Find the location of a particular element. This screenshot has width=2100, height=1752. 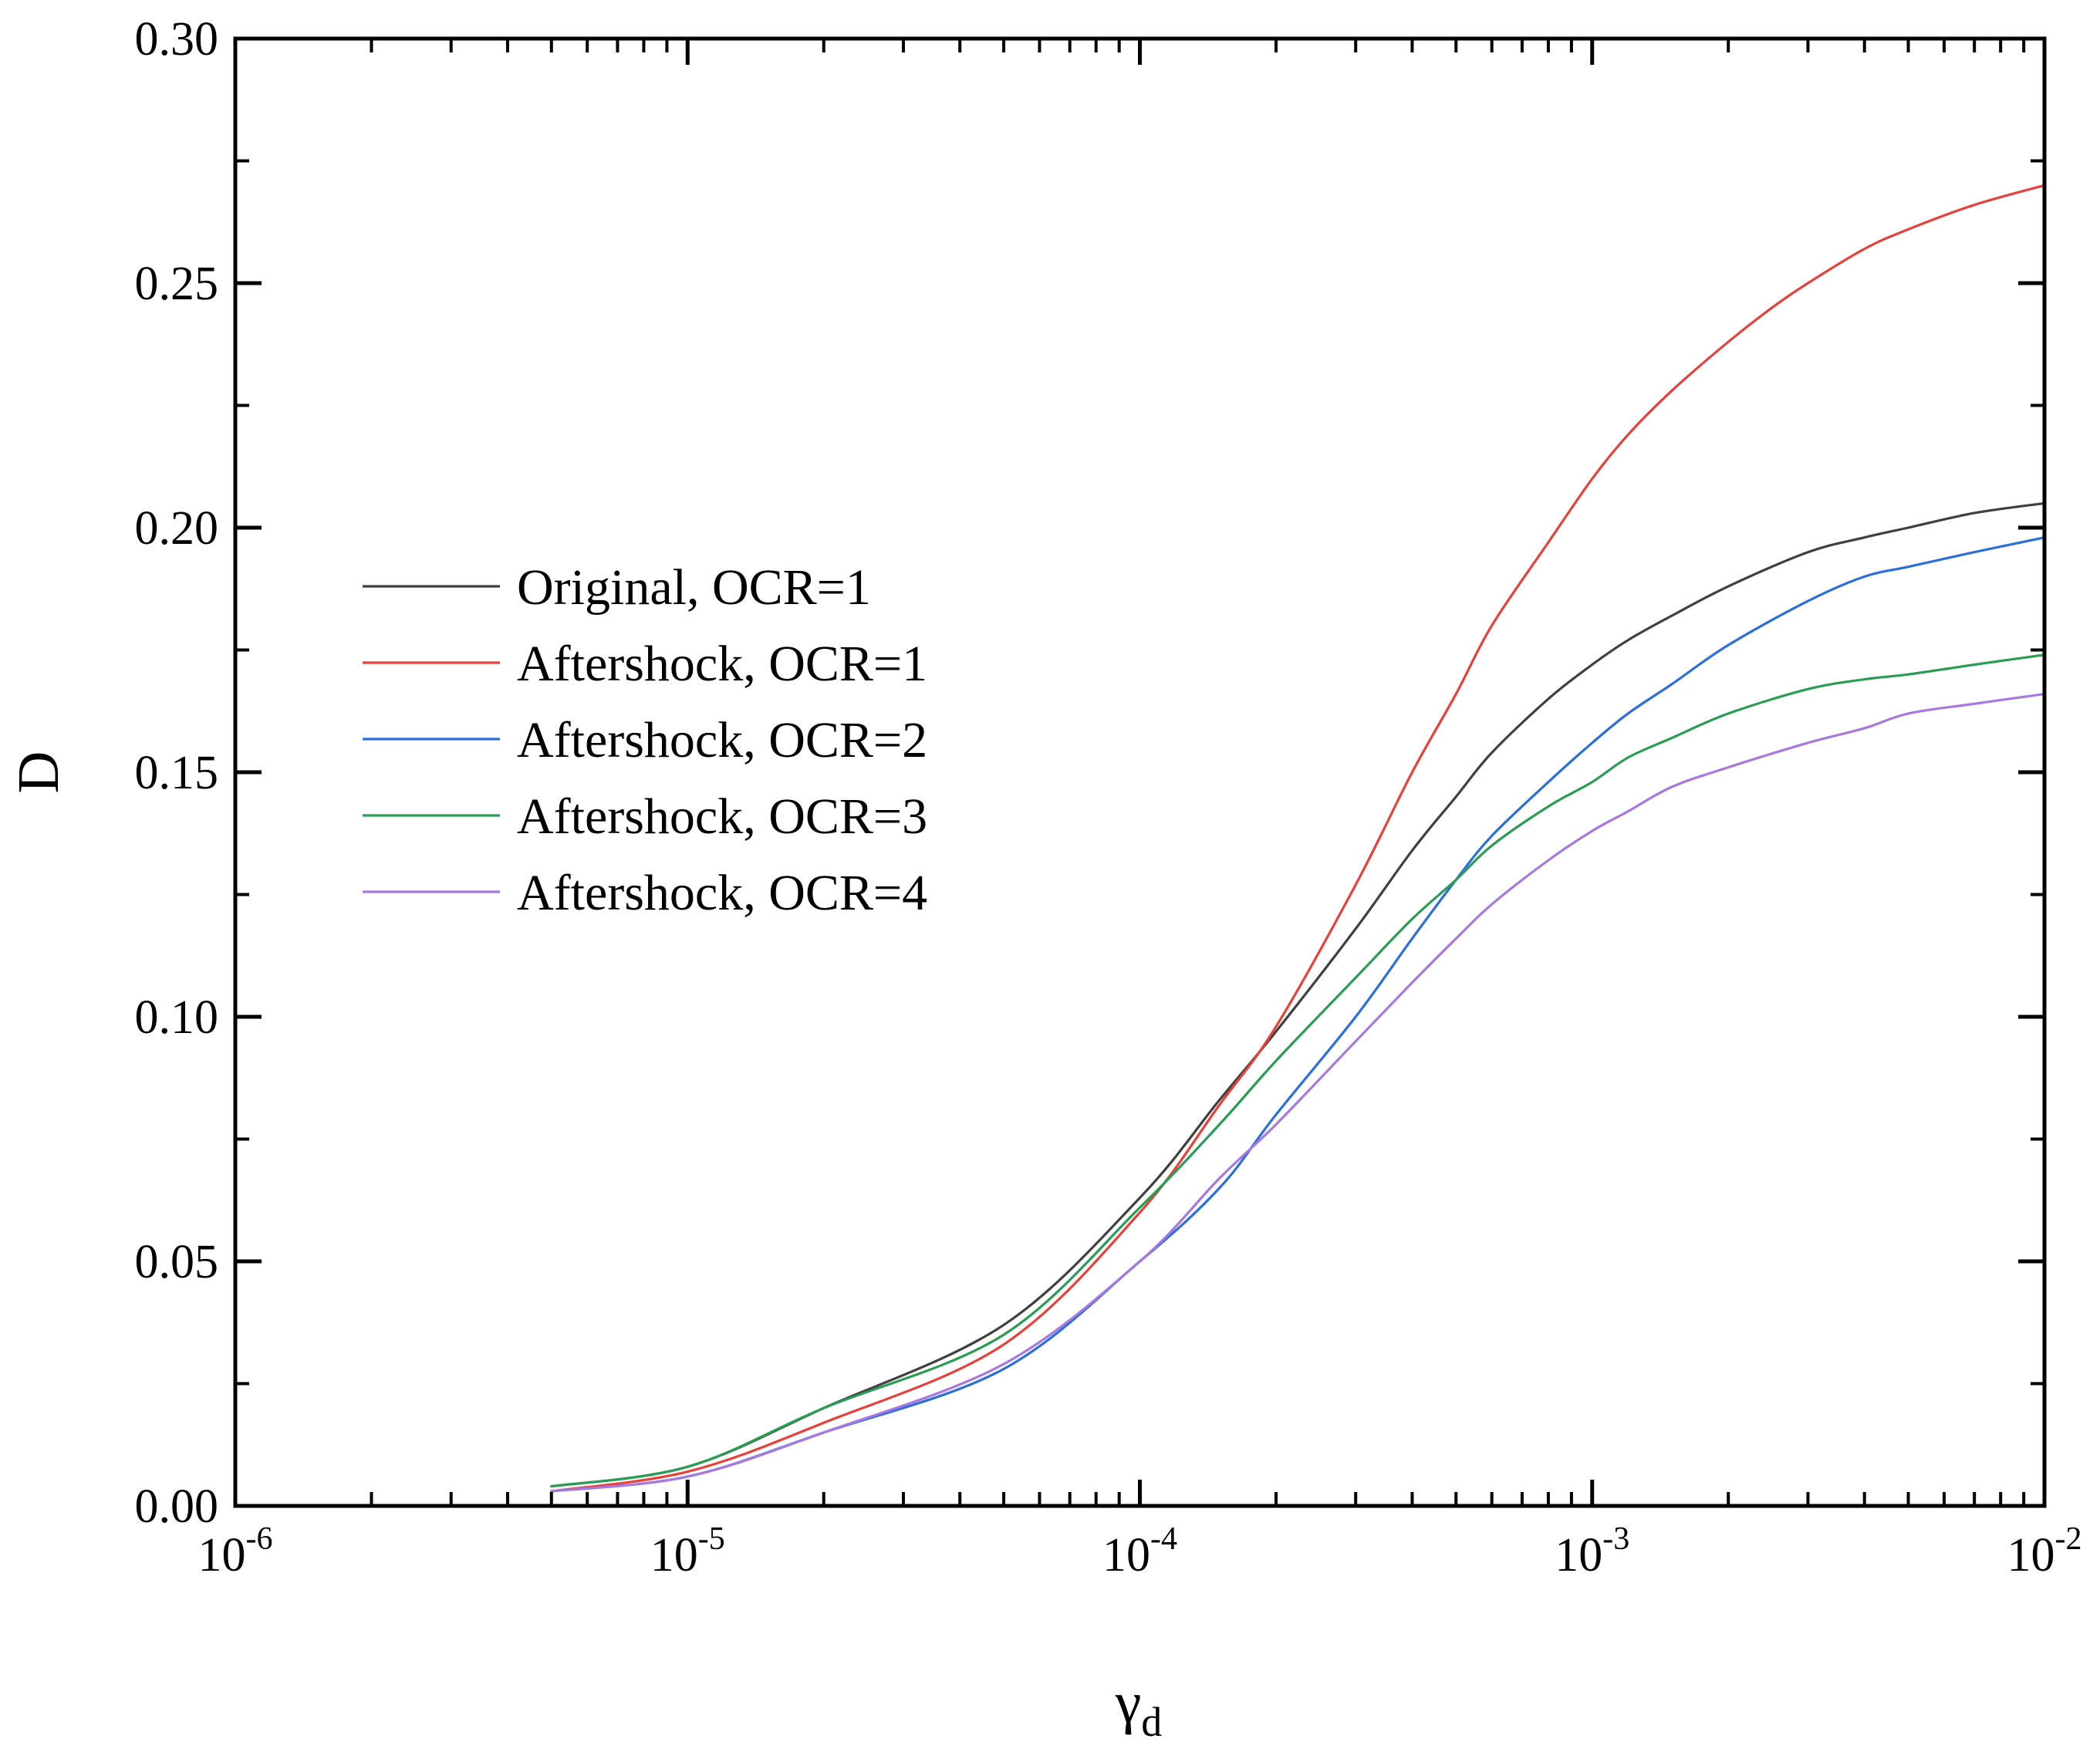

x-tick-label-exponent: -3 is located at coordinates (1615, 1539).